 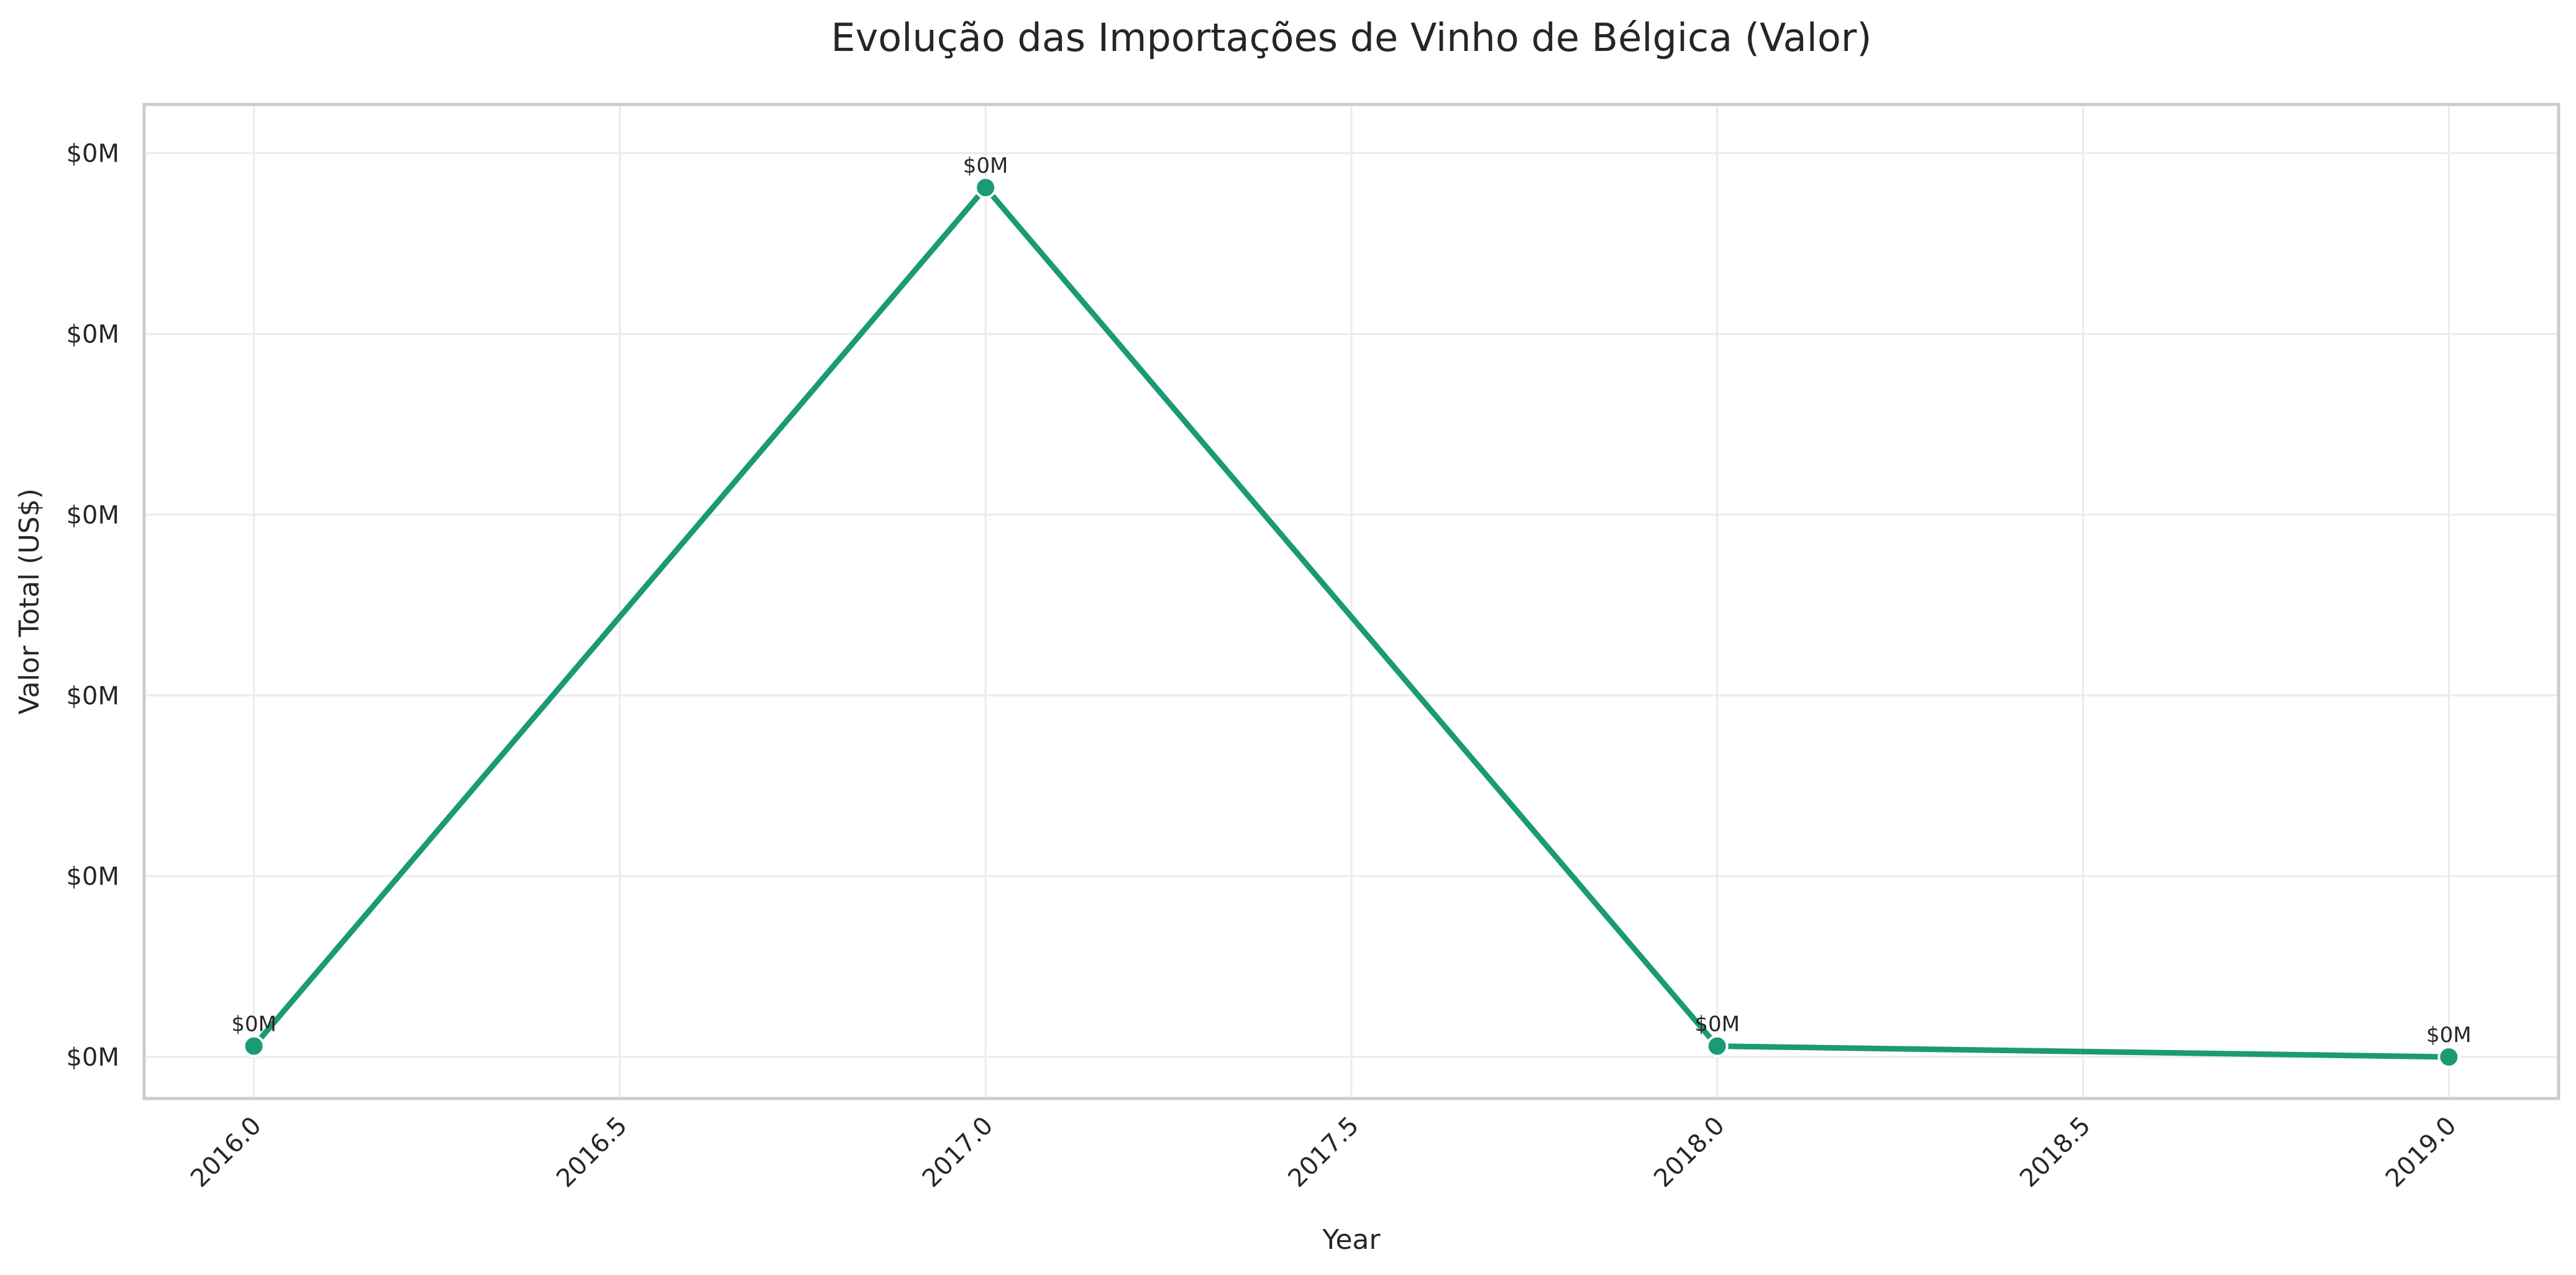 What do you see at coordinates (957, 1152) in the screenshot?
I see `x-tick-label: 2017.0` at bounding box center [957, 1152].